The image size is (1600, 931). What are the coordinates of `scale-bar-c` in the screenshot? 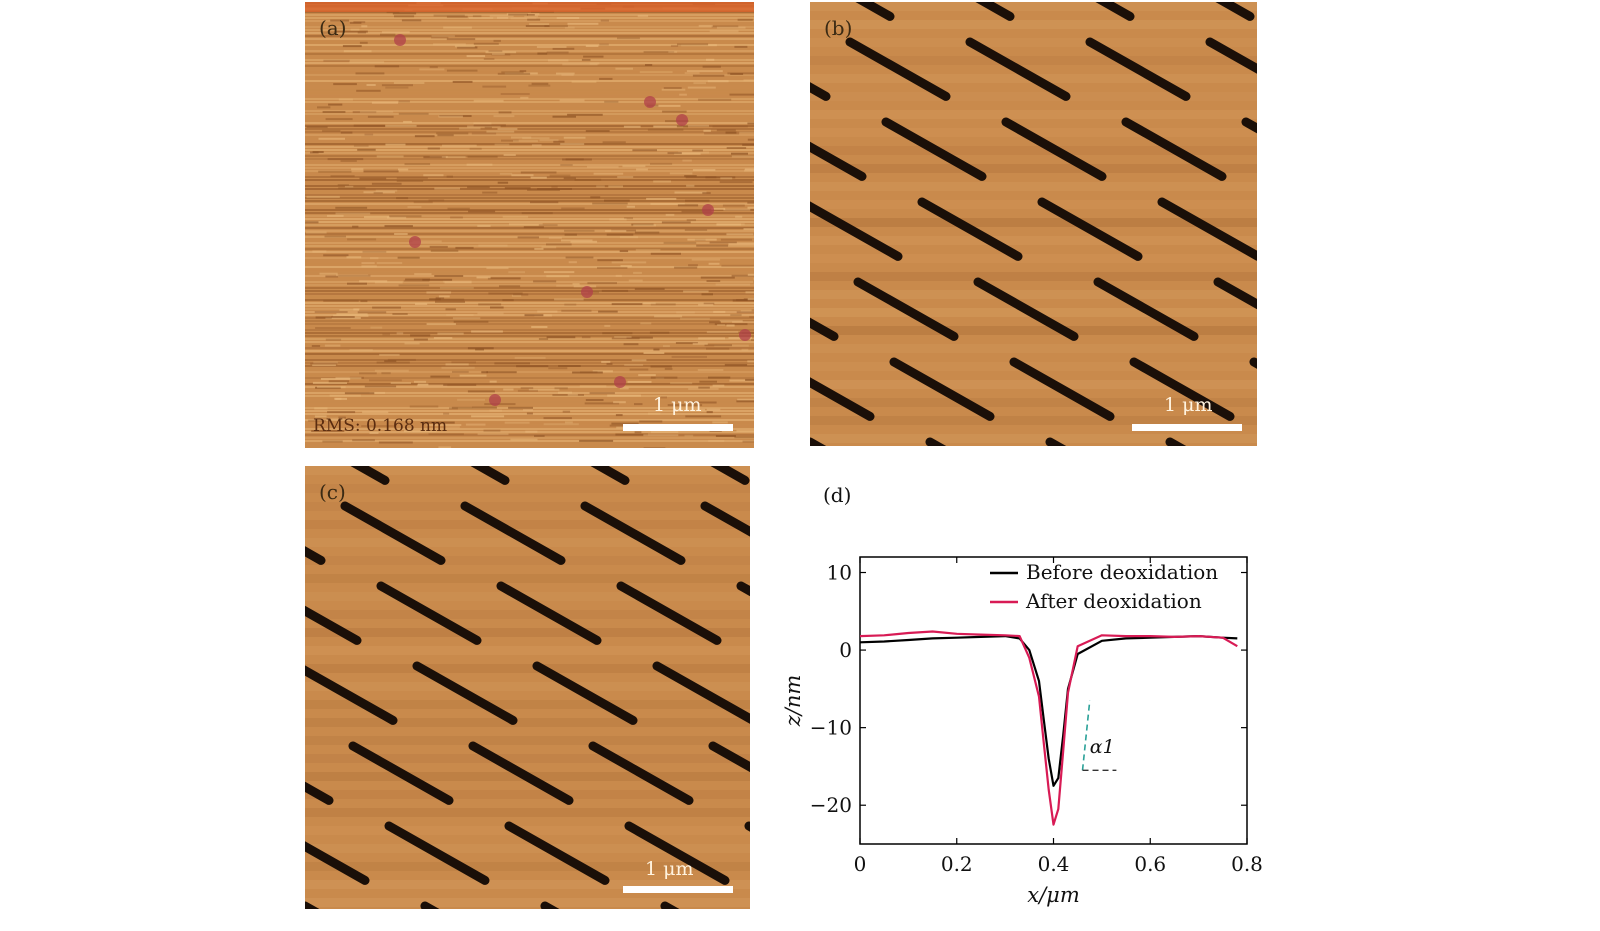 It's located at (678, 889).